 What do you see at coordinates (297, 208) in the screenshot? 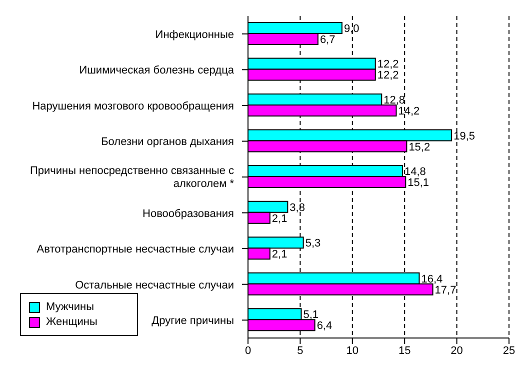
I see `data-label: 3,8` at bounding box center [297, 208].